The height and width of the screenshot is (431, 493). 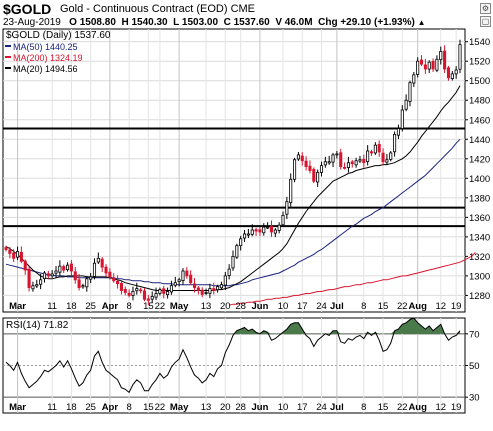 What do you see at coordinates (71, 306) in the screenshot?
I see `price-x-tick-label: 18` at bounding box center [71, 306].